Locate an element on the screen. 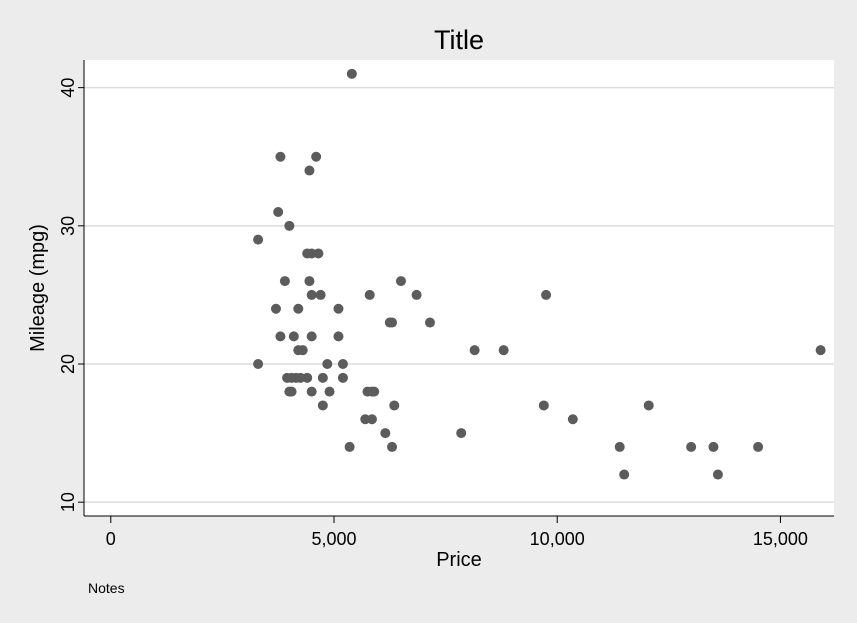 The image size is (857, 623). chart-note: Notes is located at coordinates (106, 588).